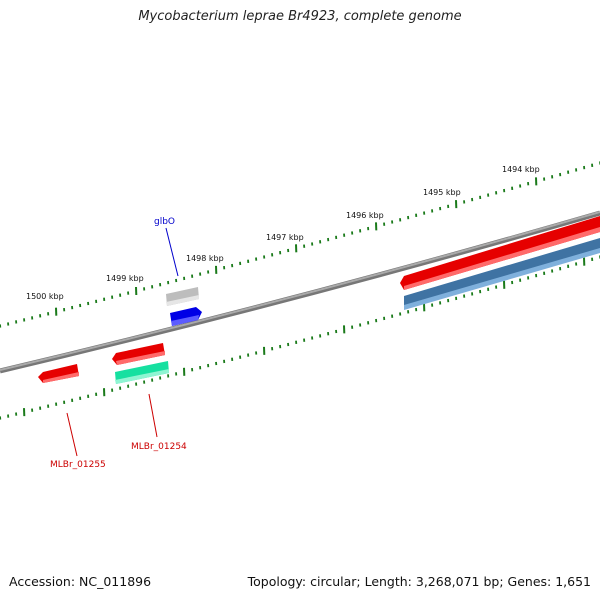 This screenshot has width=600, height=600. Describe the element at coordinates (365, 215) in the screenshot. I see `tick-label-1496: 1496 kbp` at that location.